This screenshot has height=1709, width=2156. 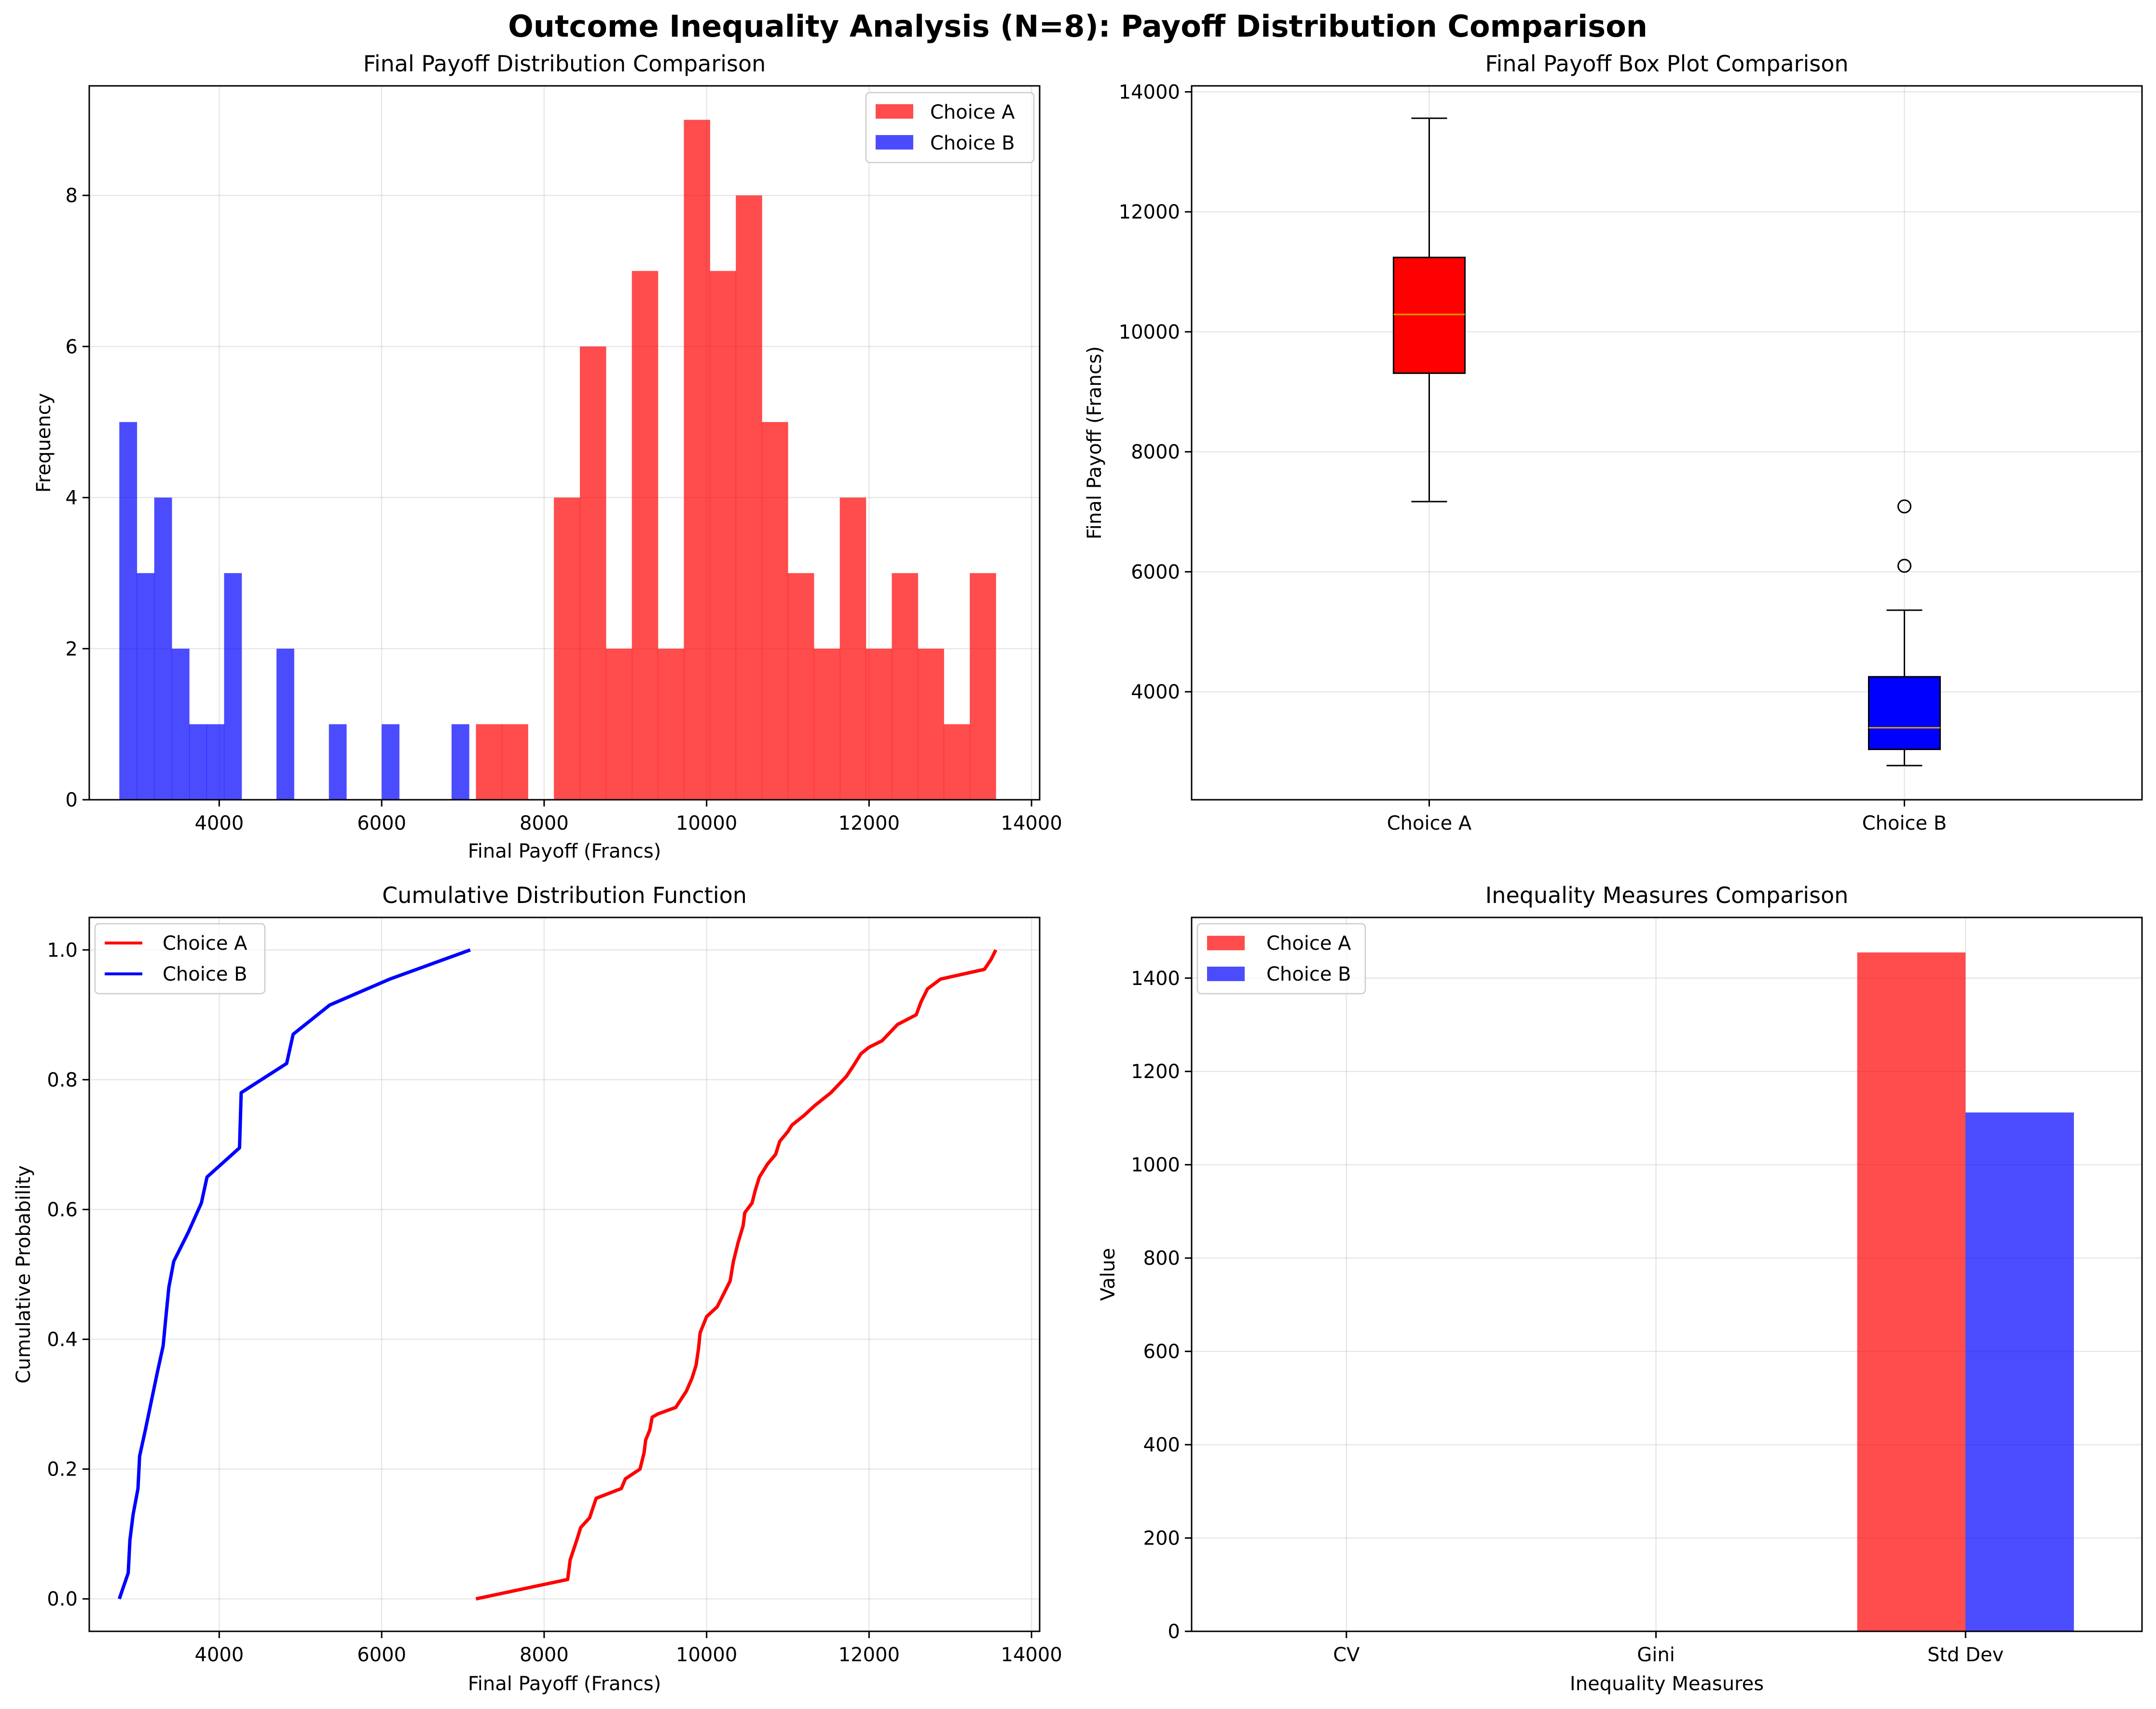 I want to click on histogram-xtick-label: 8000, so click(x=544, y=823).